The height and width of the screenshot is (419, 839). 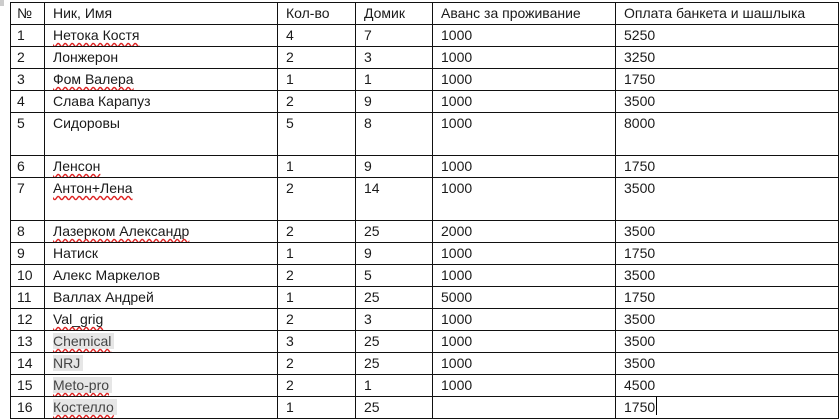 I want to click on cell-advance, so click(x=524, y=407).